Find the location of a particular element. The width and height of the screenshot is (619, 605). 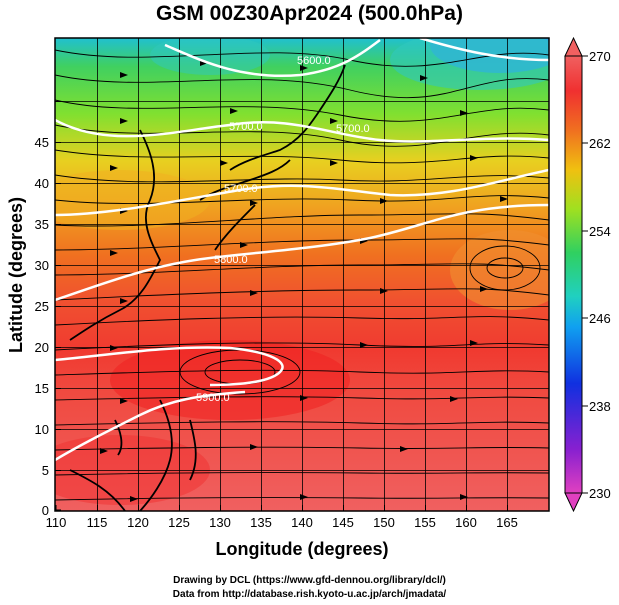

colorbar-max-arrow is located at coordinates (573, 46).